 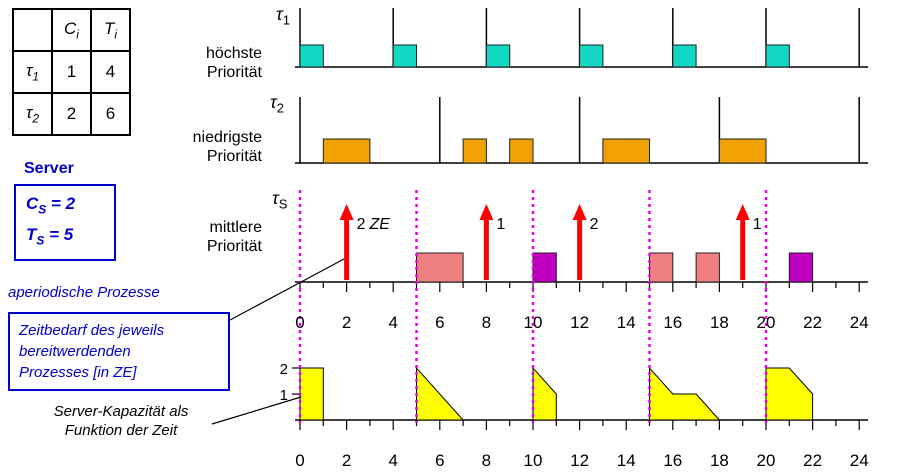 I want to click on cs-value: = 2, so click(x=63, y=203).